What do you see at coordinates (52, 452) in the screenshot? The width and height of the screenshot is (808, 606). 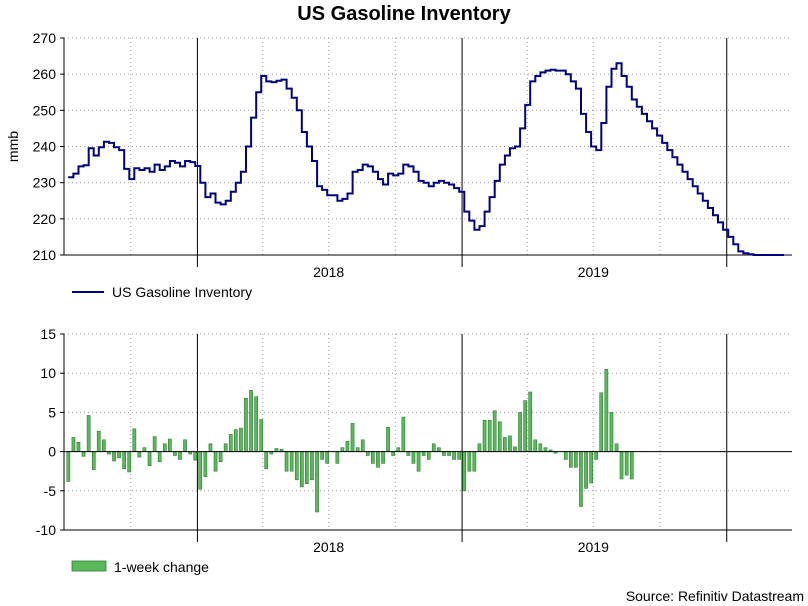 I see `y-tick-label: 0` at bounding box center [52, 452].